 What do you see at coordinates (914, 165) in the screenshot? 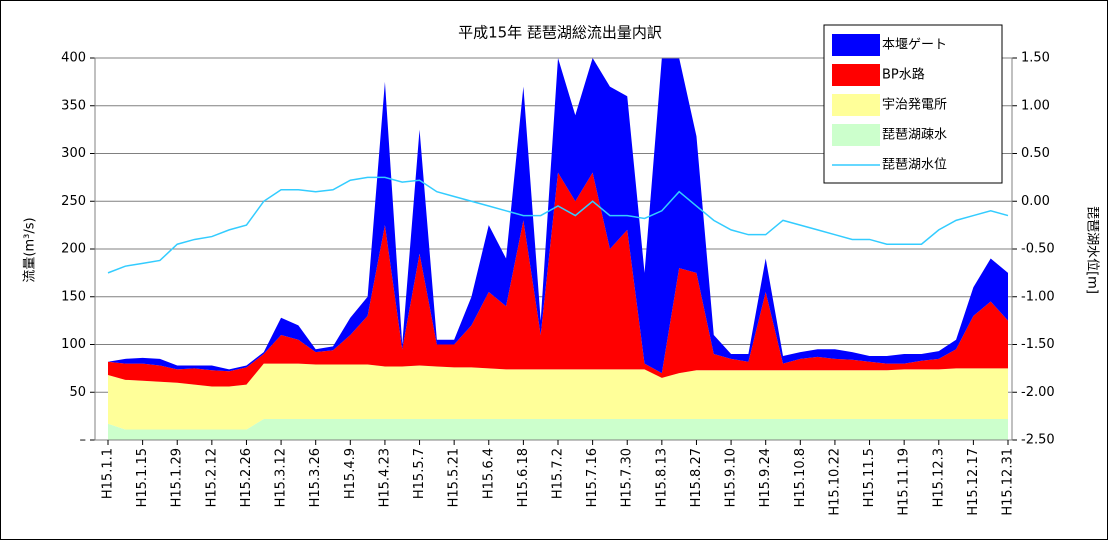
I see `legend-label: 琵琶湖水位` at bounding box center [914, 165].